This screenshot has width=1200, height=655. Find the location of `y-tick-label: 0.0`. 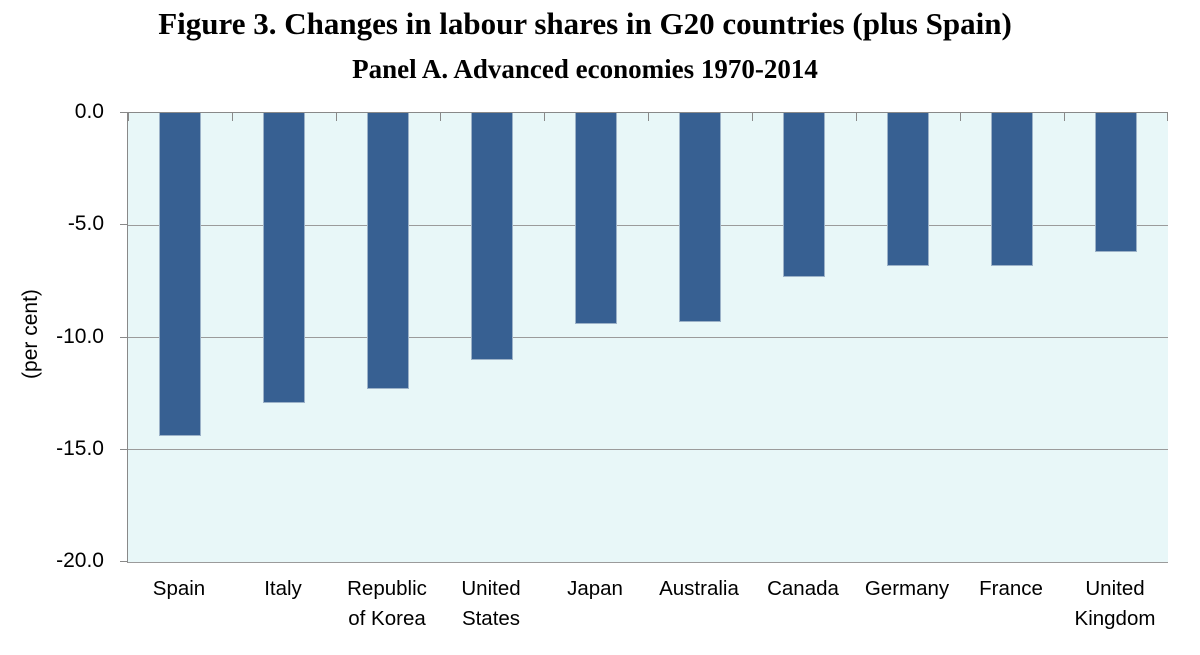

y-tick-label: 0.0 is located at coordinates (89, 111).